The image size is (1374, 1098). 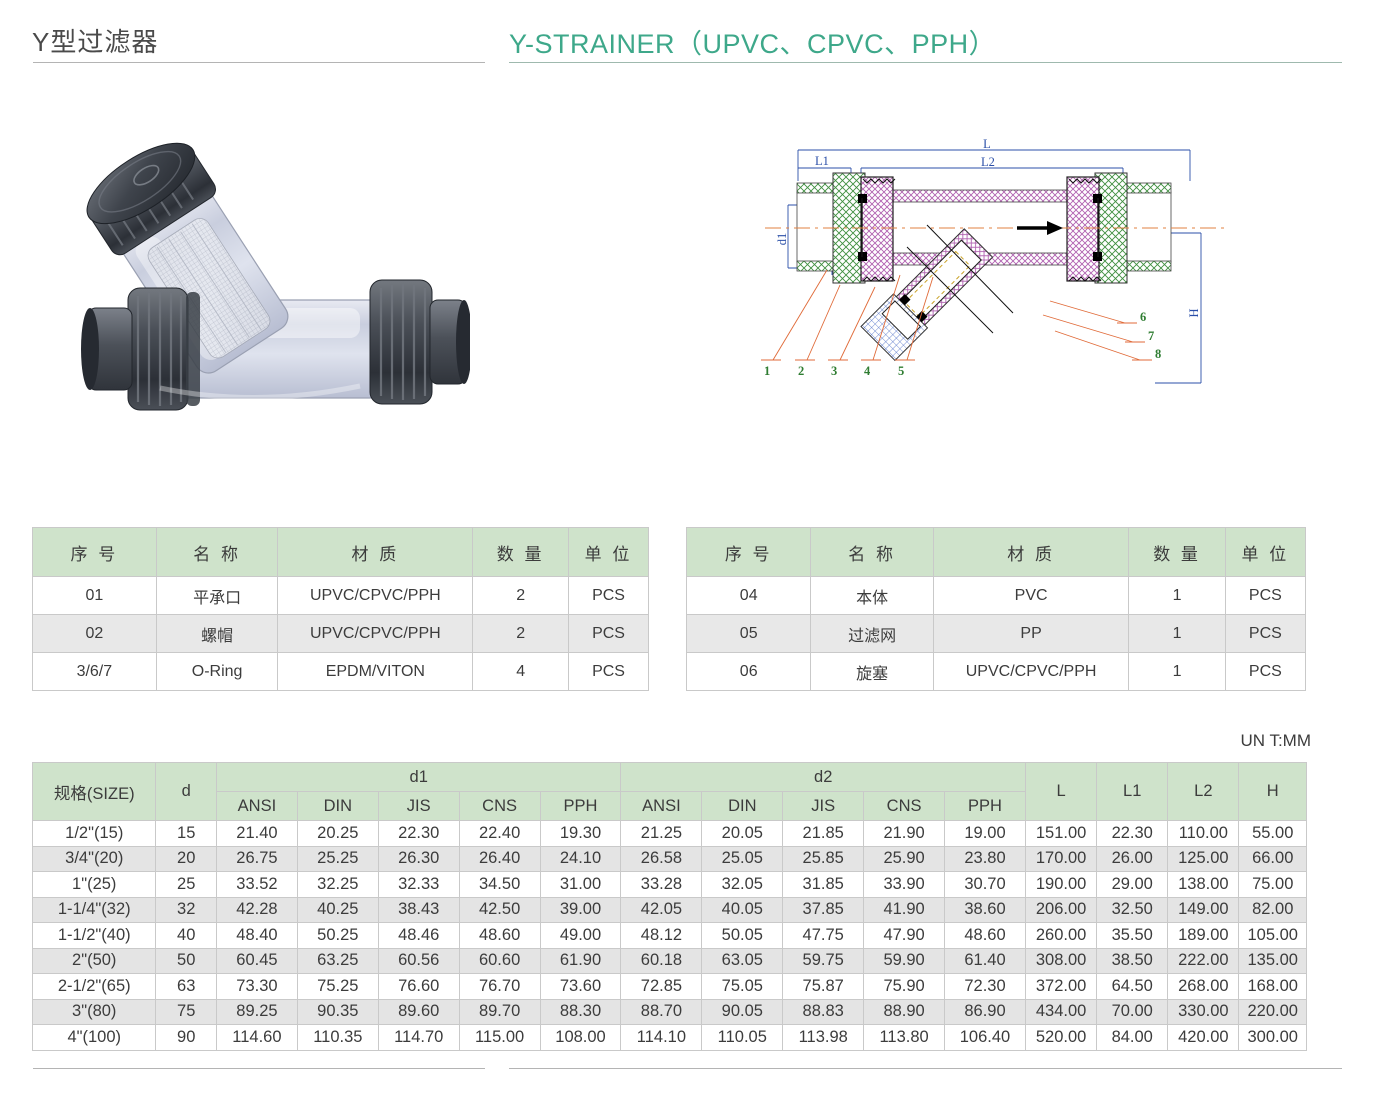 I want to click on cell-d2-cns: 59.90, so click(x=904, y=960).